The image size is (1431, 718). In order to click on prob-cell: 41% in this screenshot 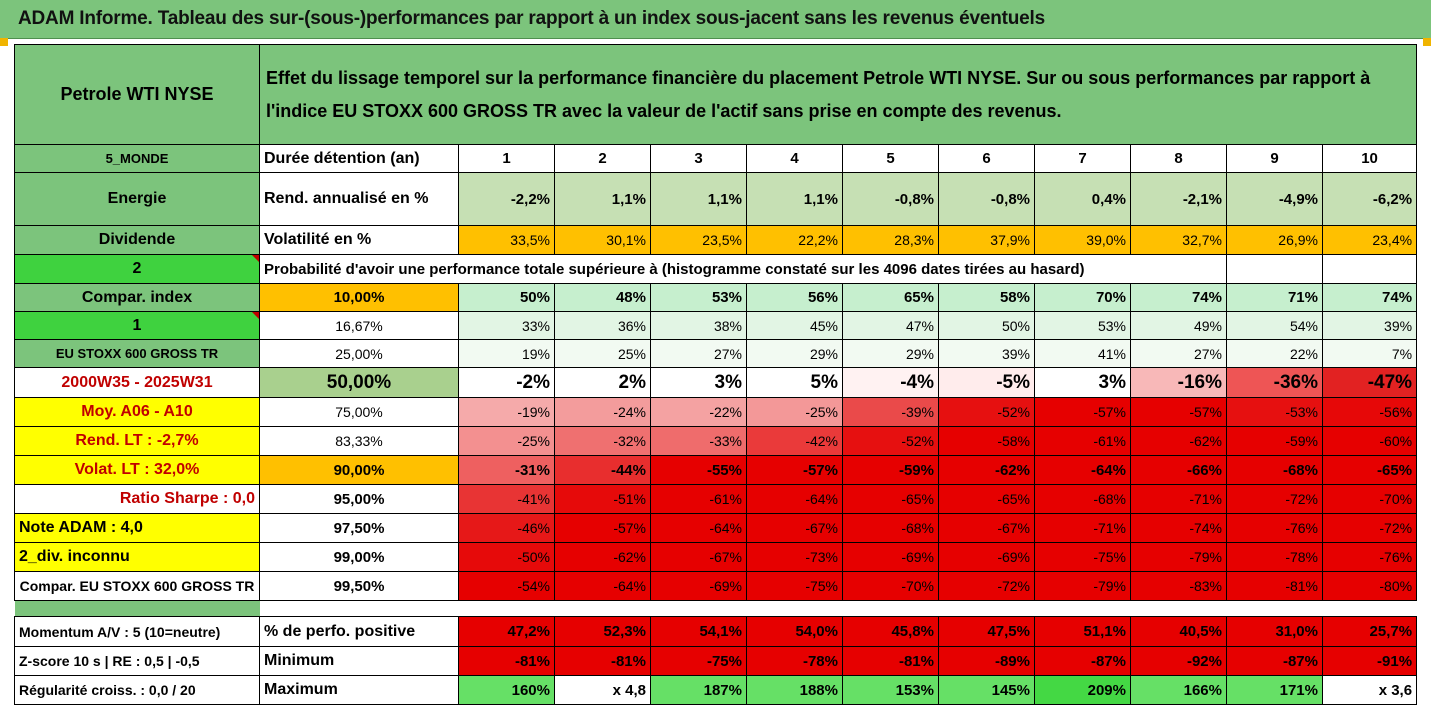, I will do `click(1082, 353)`.